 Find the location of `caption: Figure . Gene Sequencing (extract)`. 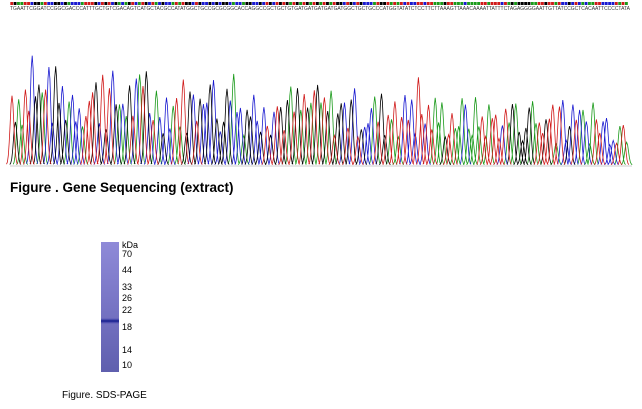

caption: Figure . Gene Sequencing (extract) is located at coordinates (122, 187).